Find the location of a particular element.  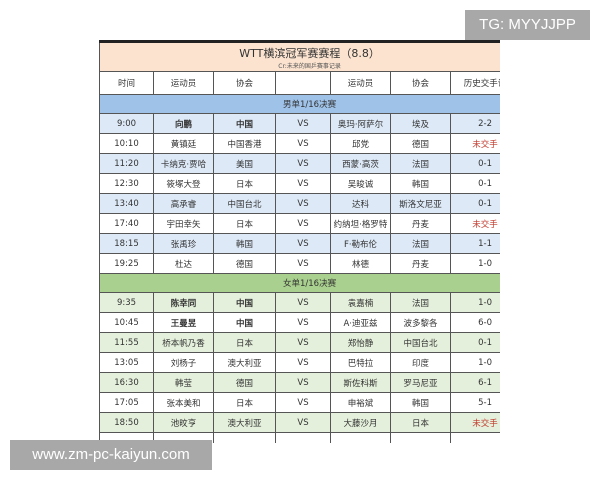

cell-opponent: 吴晙诚 is located at coordinates (360, 183).